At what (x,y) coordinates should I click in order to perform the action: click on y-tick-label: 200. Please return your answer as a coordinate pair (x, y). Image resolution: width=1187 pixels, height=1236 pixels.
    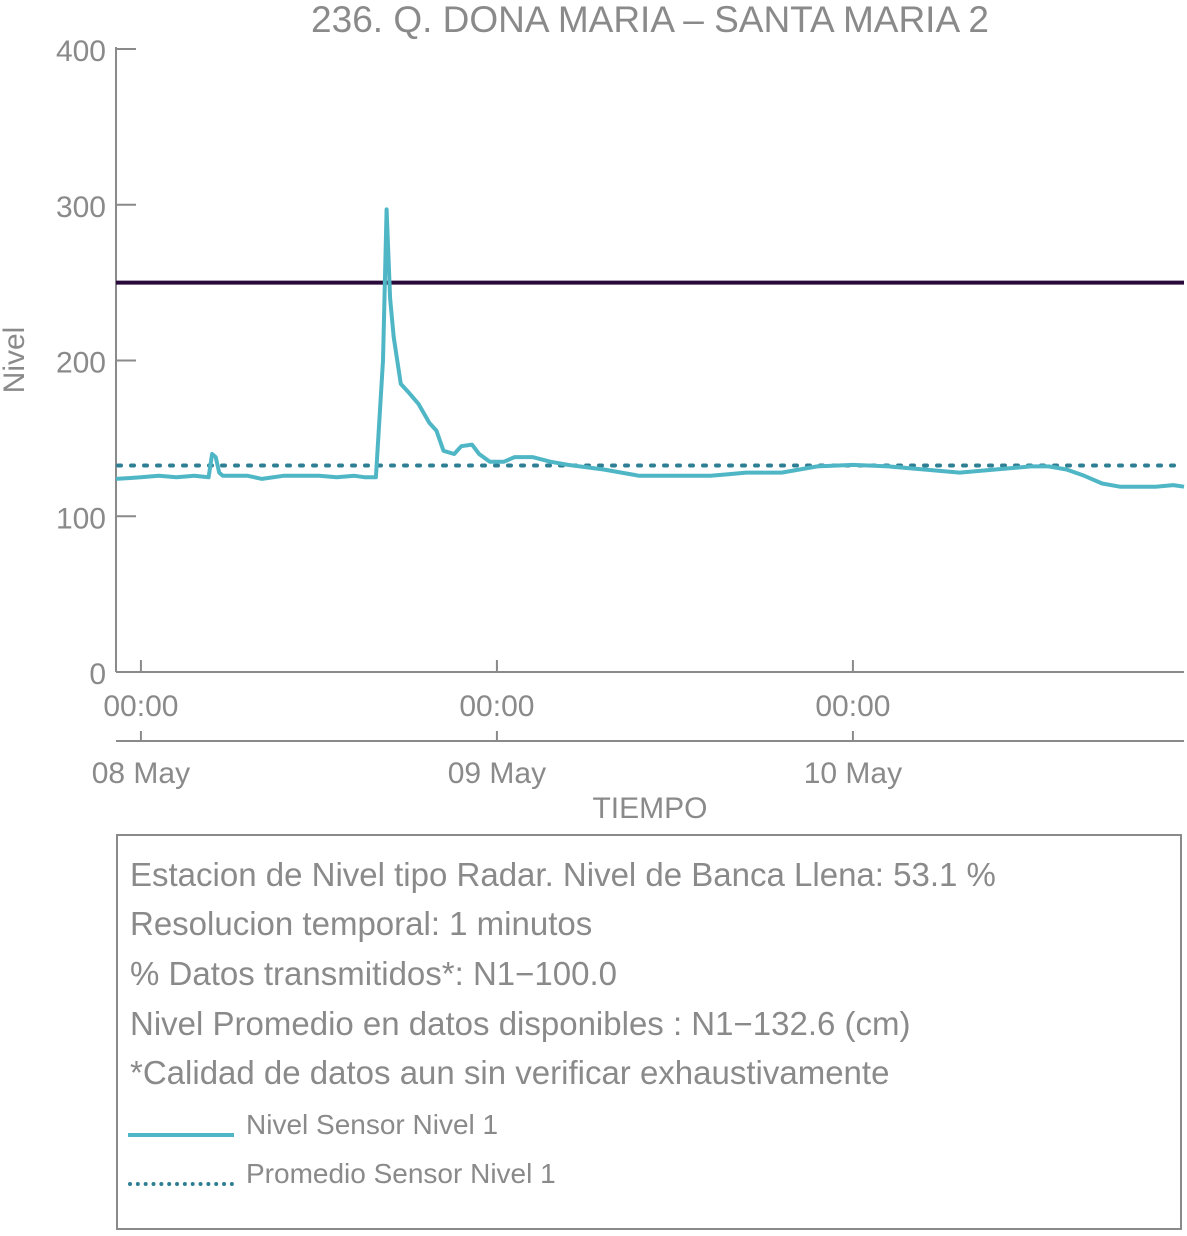
    Looking at the image, I should click on (81, 363).